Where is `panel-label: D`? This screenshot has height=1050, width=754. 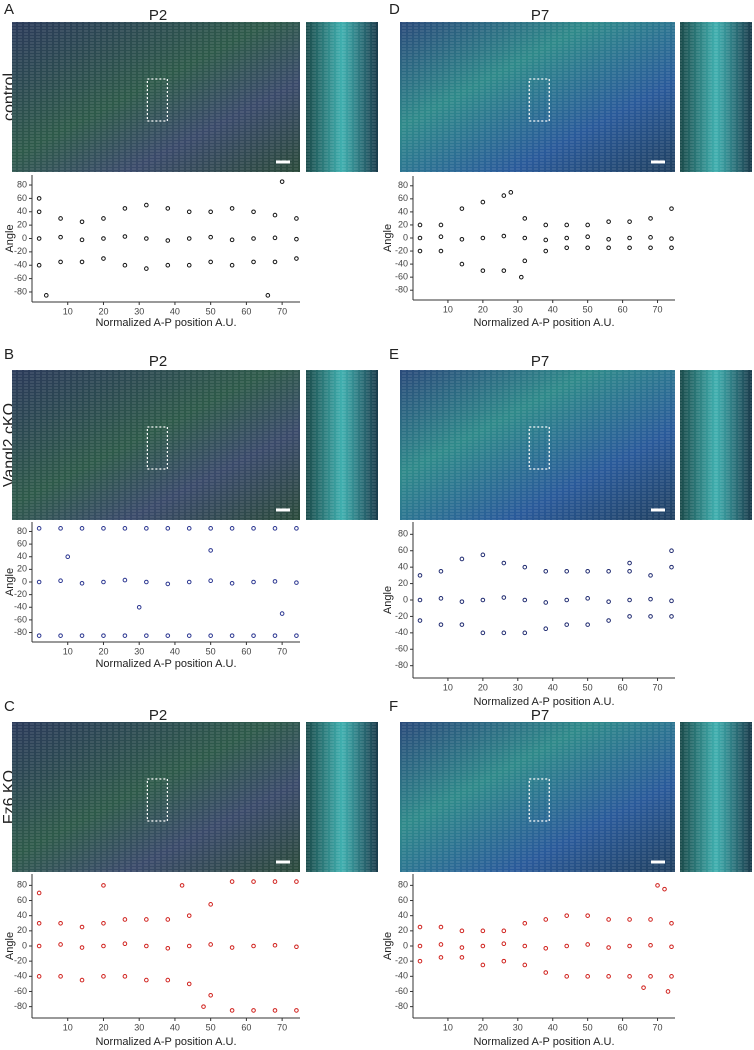
panel-label: D is located at coordinates (394, 9).